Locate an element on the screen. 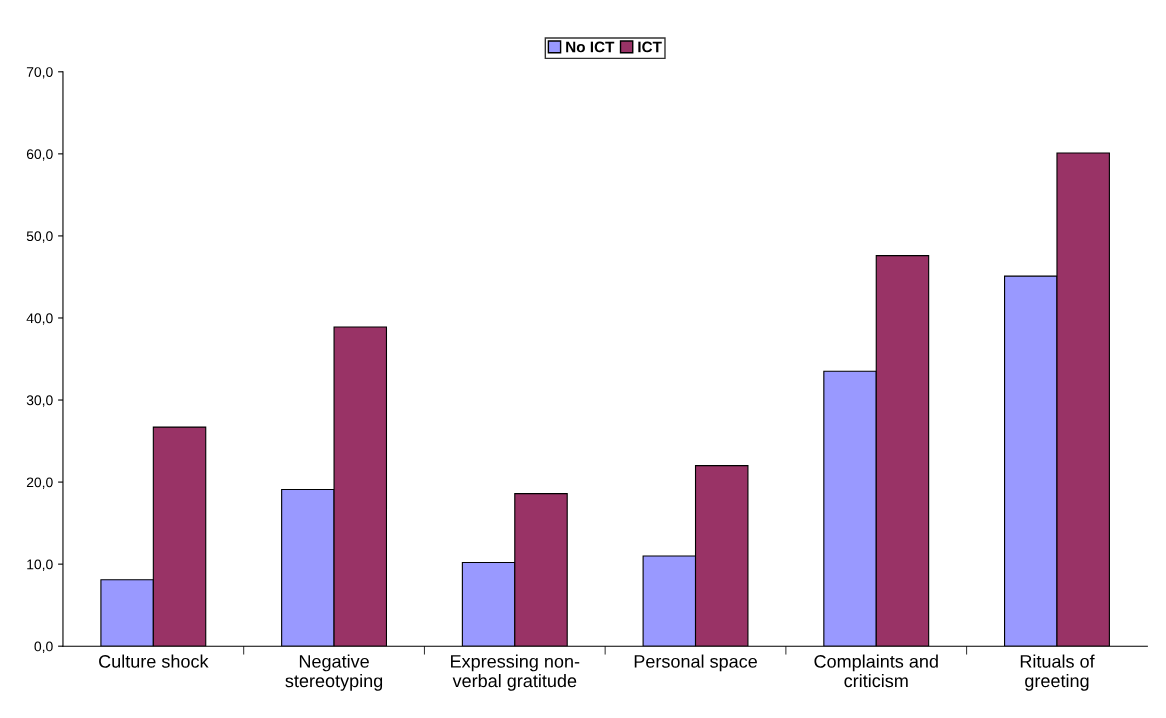 This screenshot has width=1166, height=718. legend-label: No ICT is located at coordinates (590, 47).